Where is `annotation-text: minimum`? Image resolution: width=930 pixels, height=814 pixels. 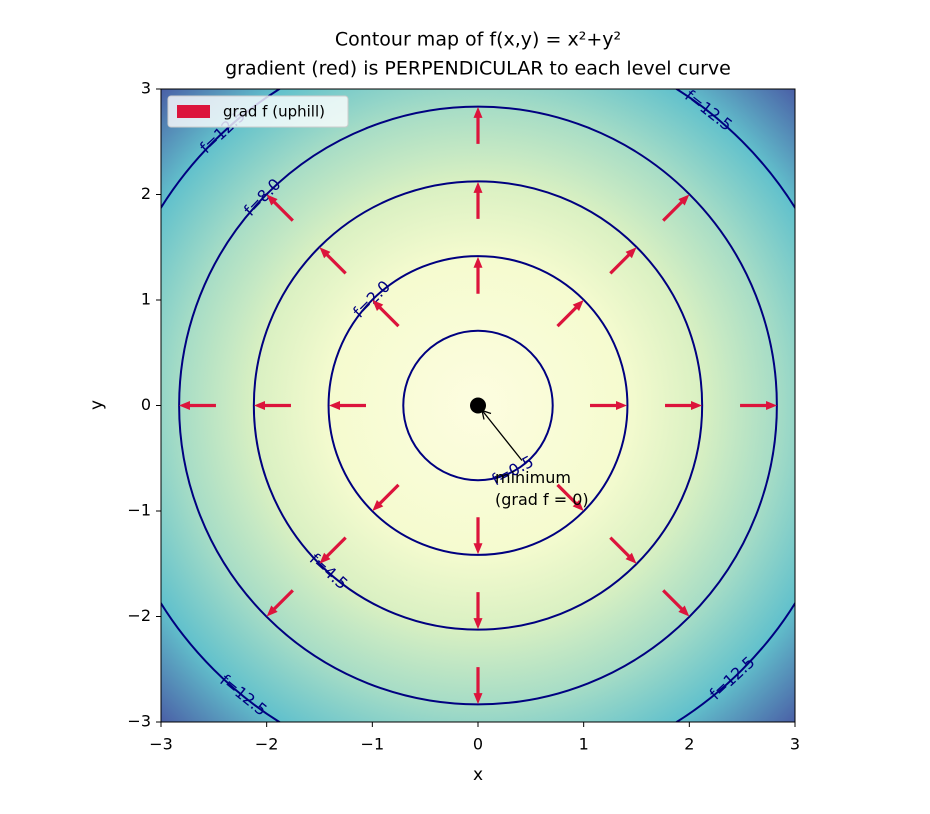 annotation-text: minimum is located at coordinates (533, 477).